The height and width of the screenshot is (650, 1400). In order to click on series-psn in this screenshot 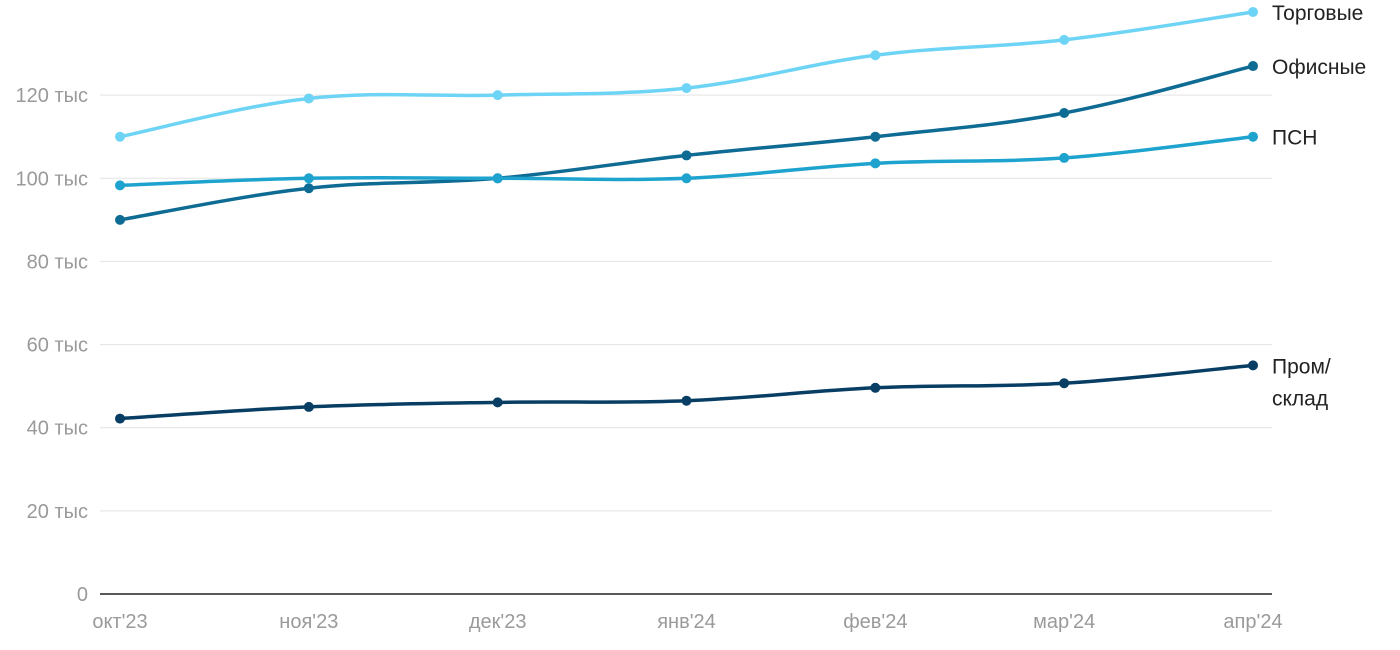, I will do `click(686, 161)`.